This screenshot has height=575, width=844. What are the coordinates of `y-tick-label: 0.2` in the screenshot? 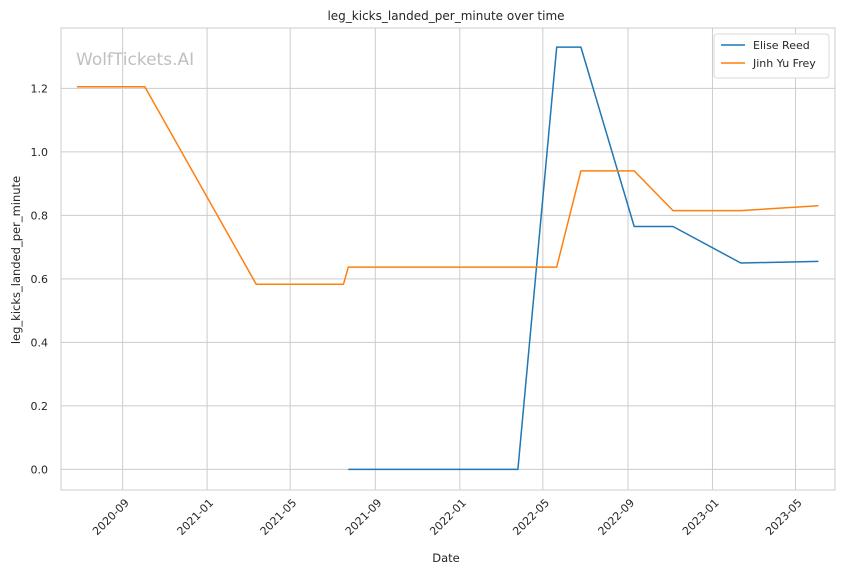 It's located at (40, 406).